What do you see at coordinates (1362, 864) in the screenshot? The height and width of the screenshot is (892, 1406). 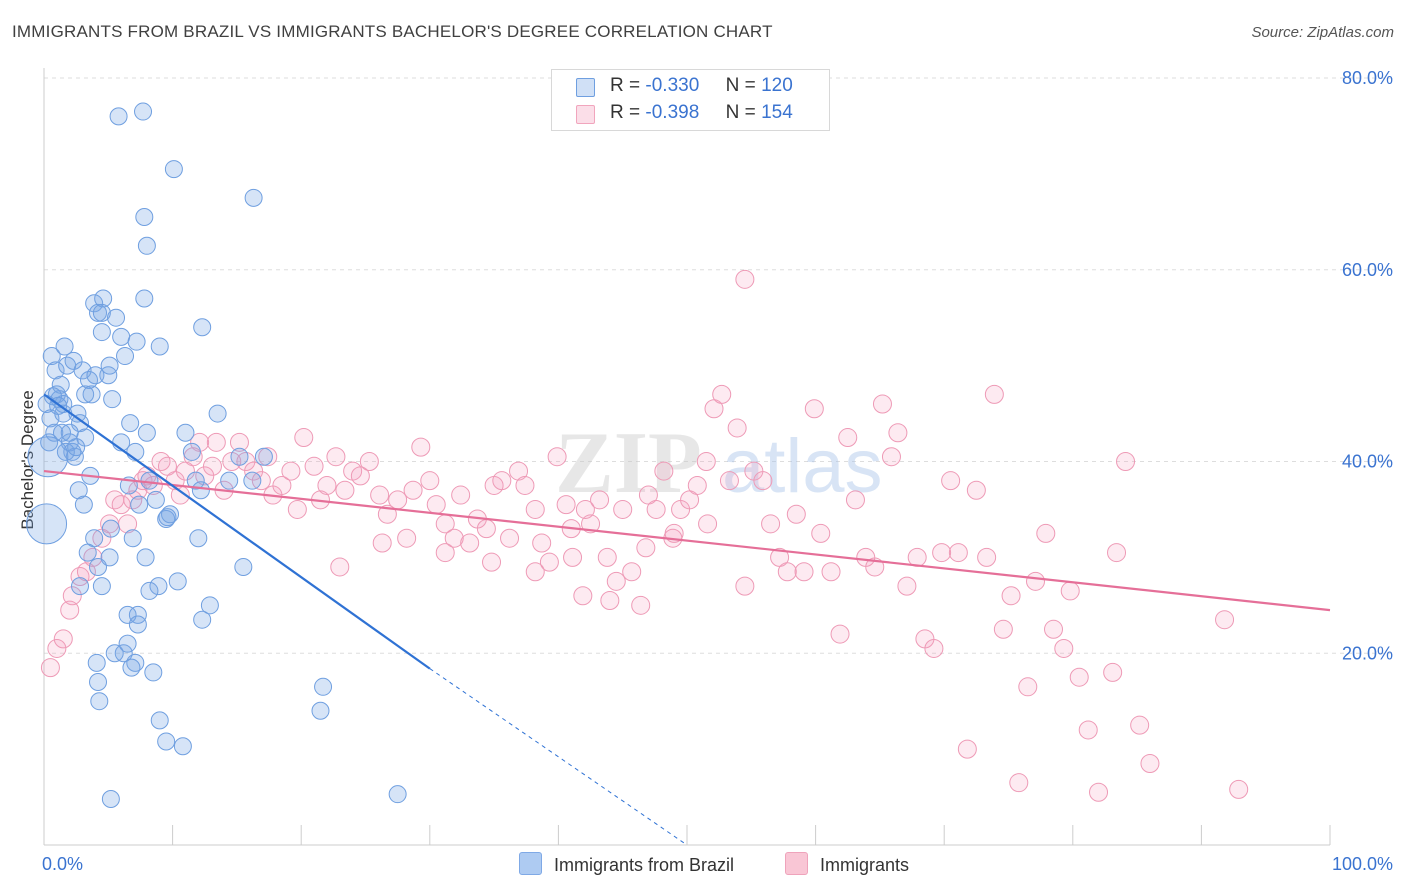 I see `x-tick-label: 100.0%` at bounding box center [1362, 864].